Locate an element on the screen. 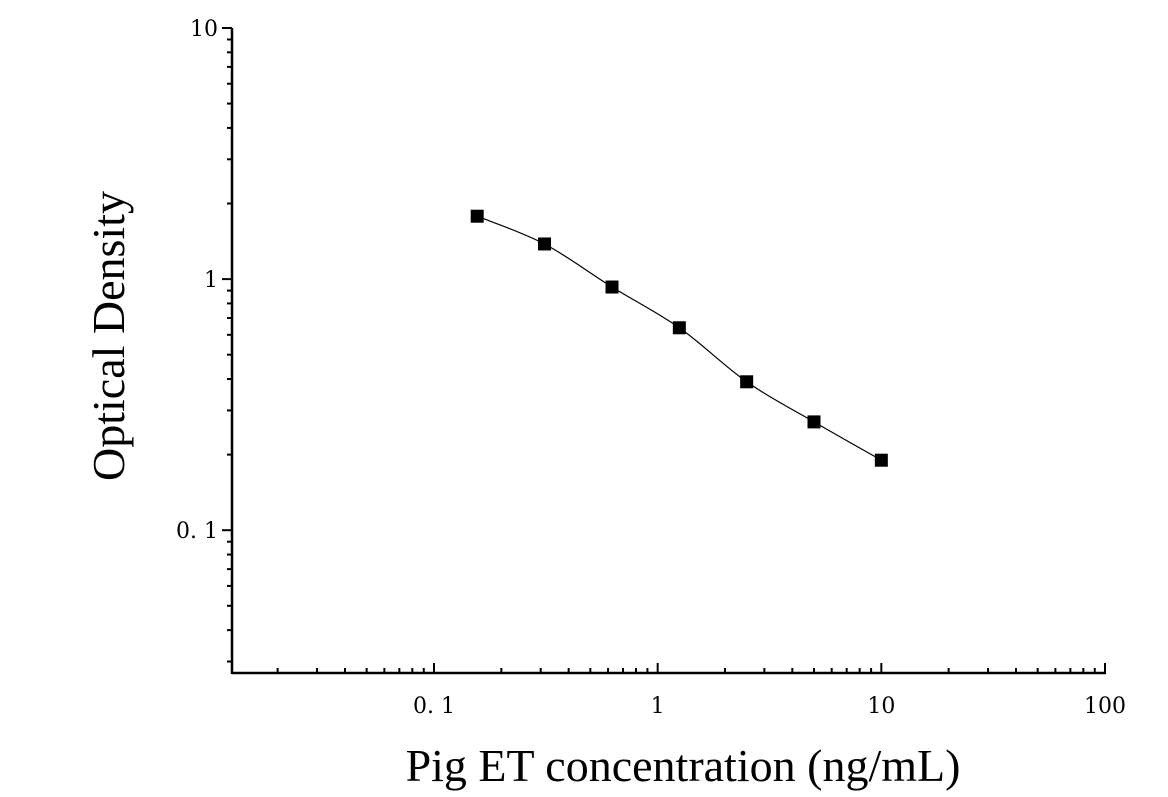  x-tick-label: 1 is located at coordinates (658, 706).